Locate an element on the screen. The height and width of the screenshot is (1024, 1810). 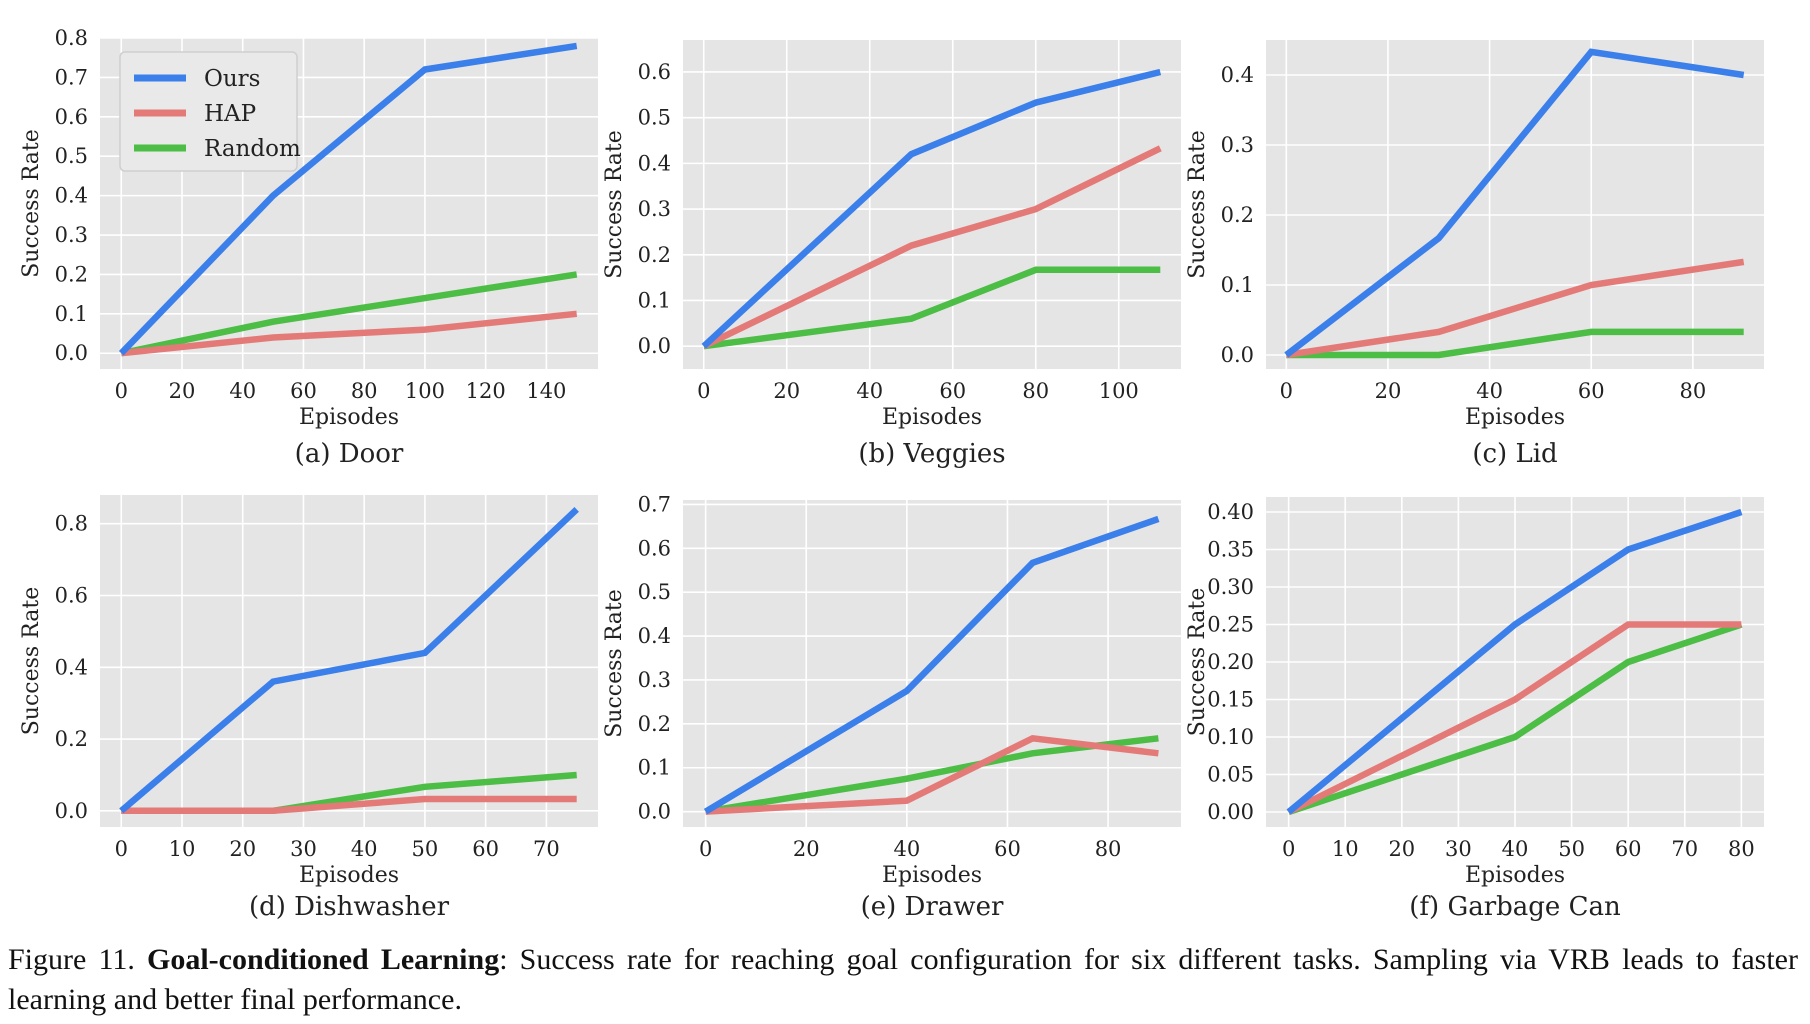
subfigure-caption: (b) Veggies is located at coordinates (931, 454).